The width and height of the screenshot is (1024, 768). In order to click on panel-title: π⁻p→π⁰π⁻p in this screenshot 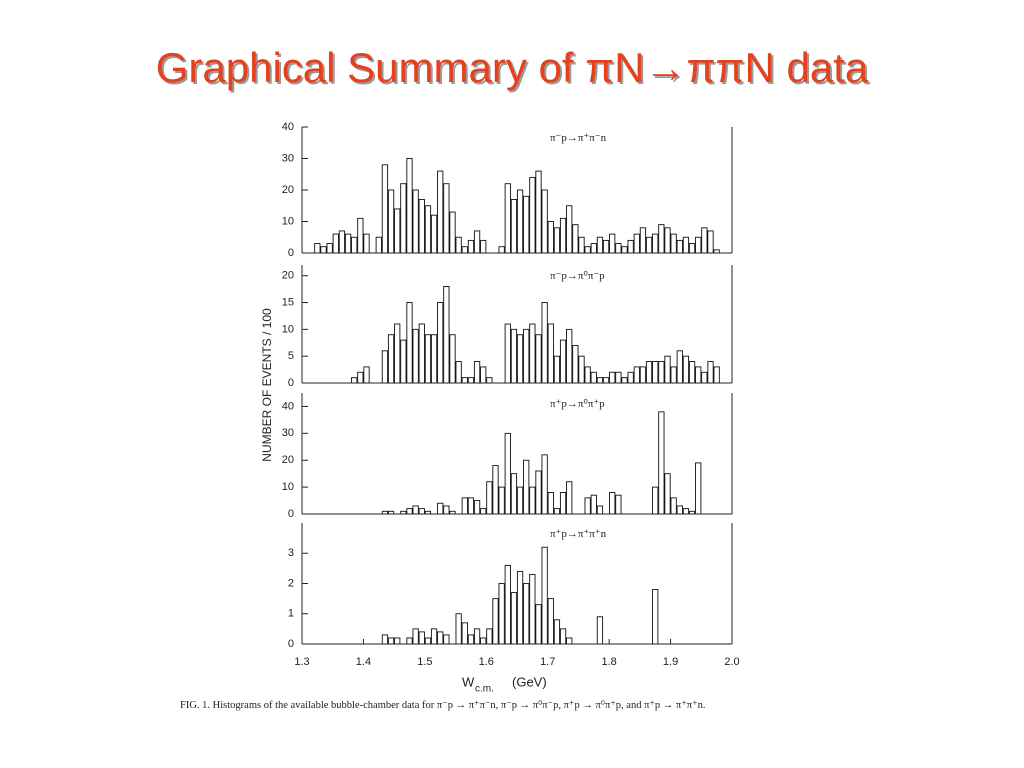, I will do `click(577, 276)`.